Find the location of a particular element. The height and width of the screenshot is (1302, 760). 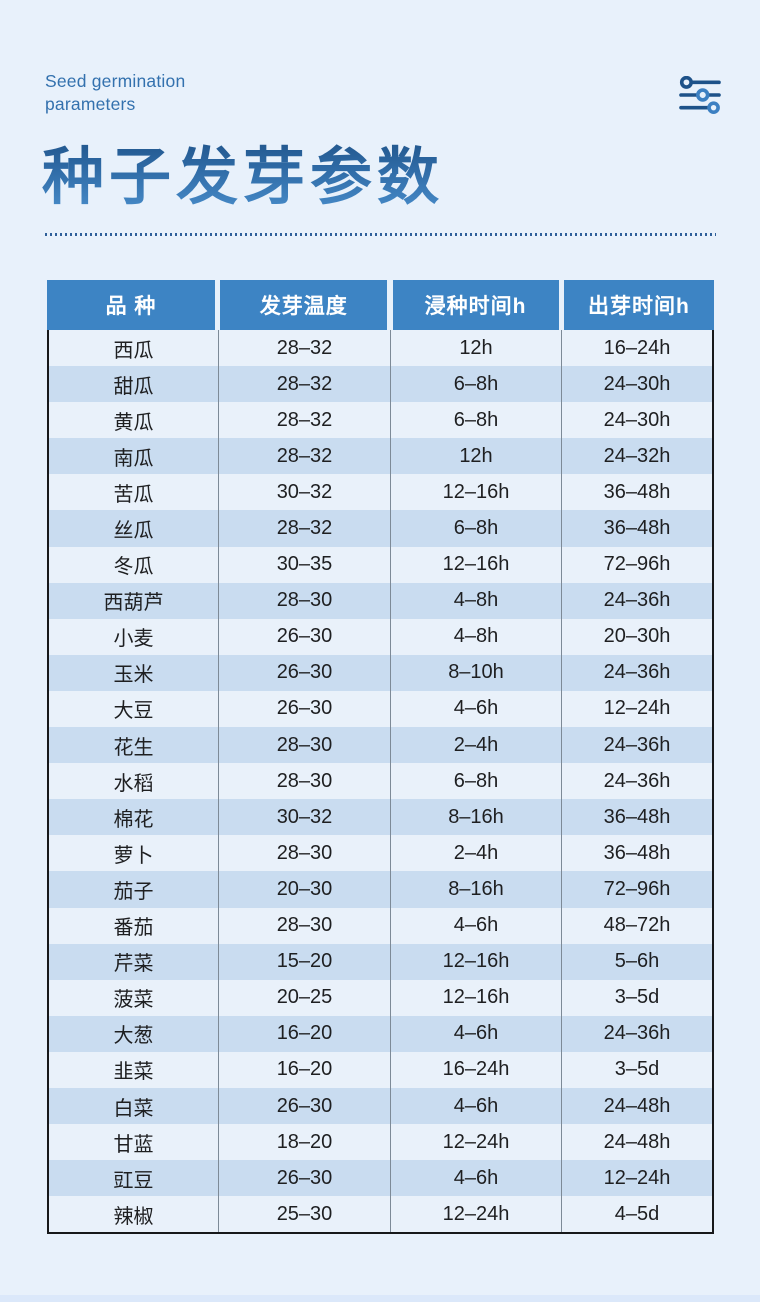

sprout-time-cell: 20–30h is located at coordinates (637, 636).